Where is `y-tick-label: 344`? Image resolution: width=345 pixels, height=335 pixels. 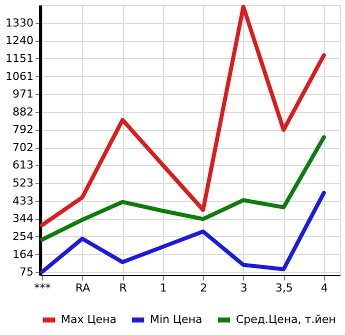
y-tick-label: 344 is located at coordinates (23, 219).